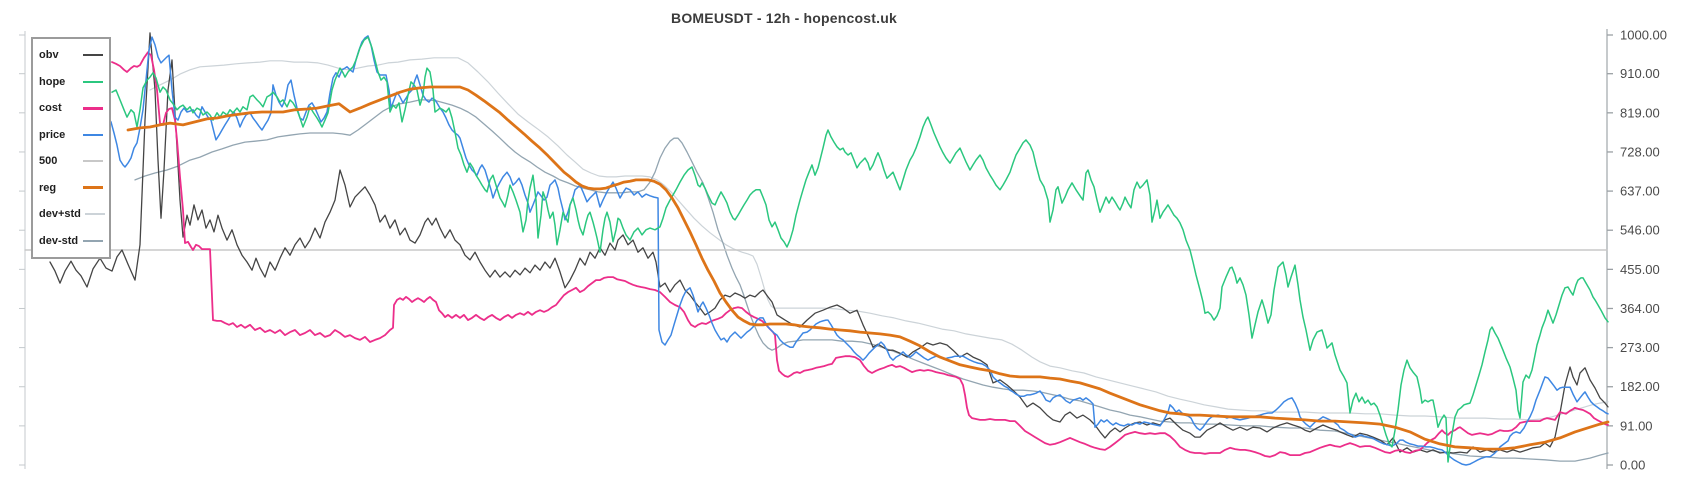  Describe the element at coordinates (71, 161) in the screenshot. I see `legend-item-500: 500` at that location.